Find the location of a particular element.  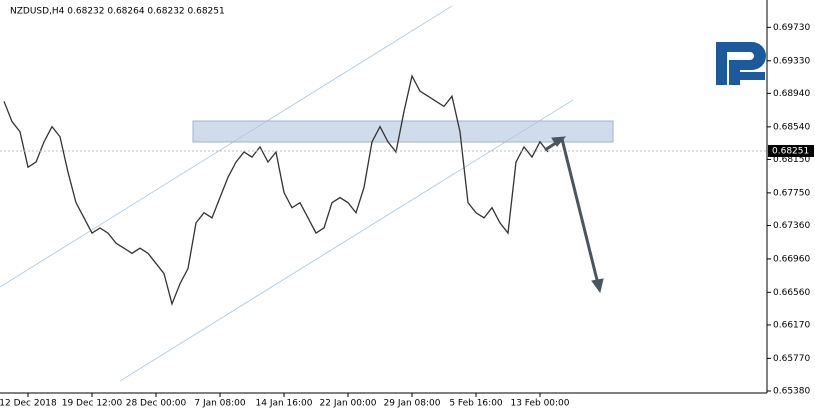

y-tick-label: 0.67750 is located at coordinates (791, 193).